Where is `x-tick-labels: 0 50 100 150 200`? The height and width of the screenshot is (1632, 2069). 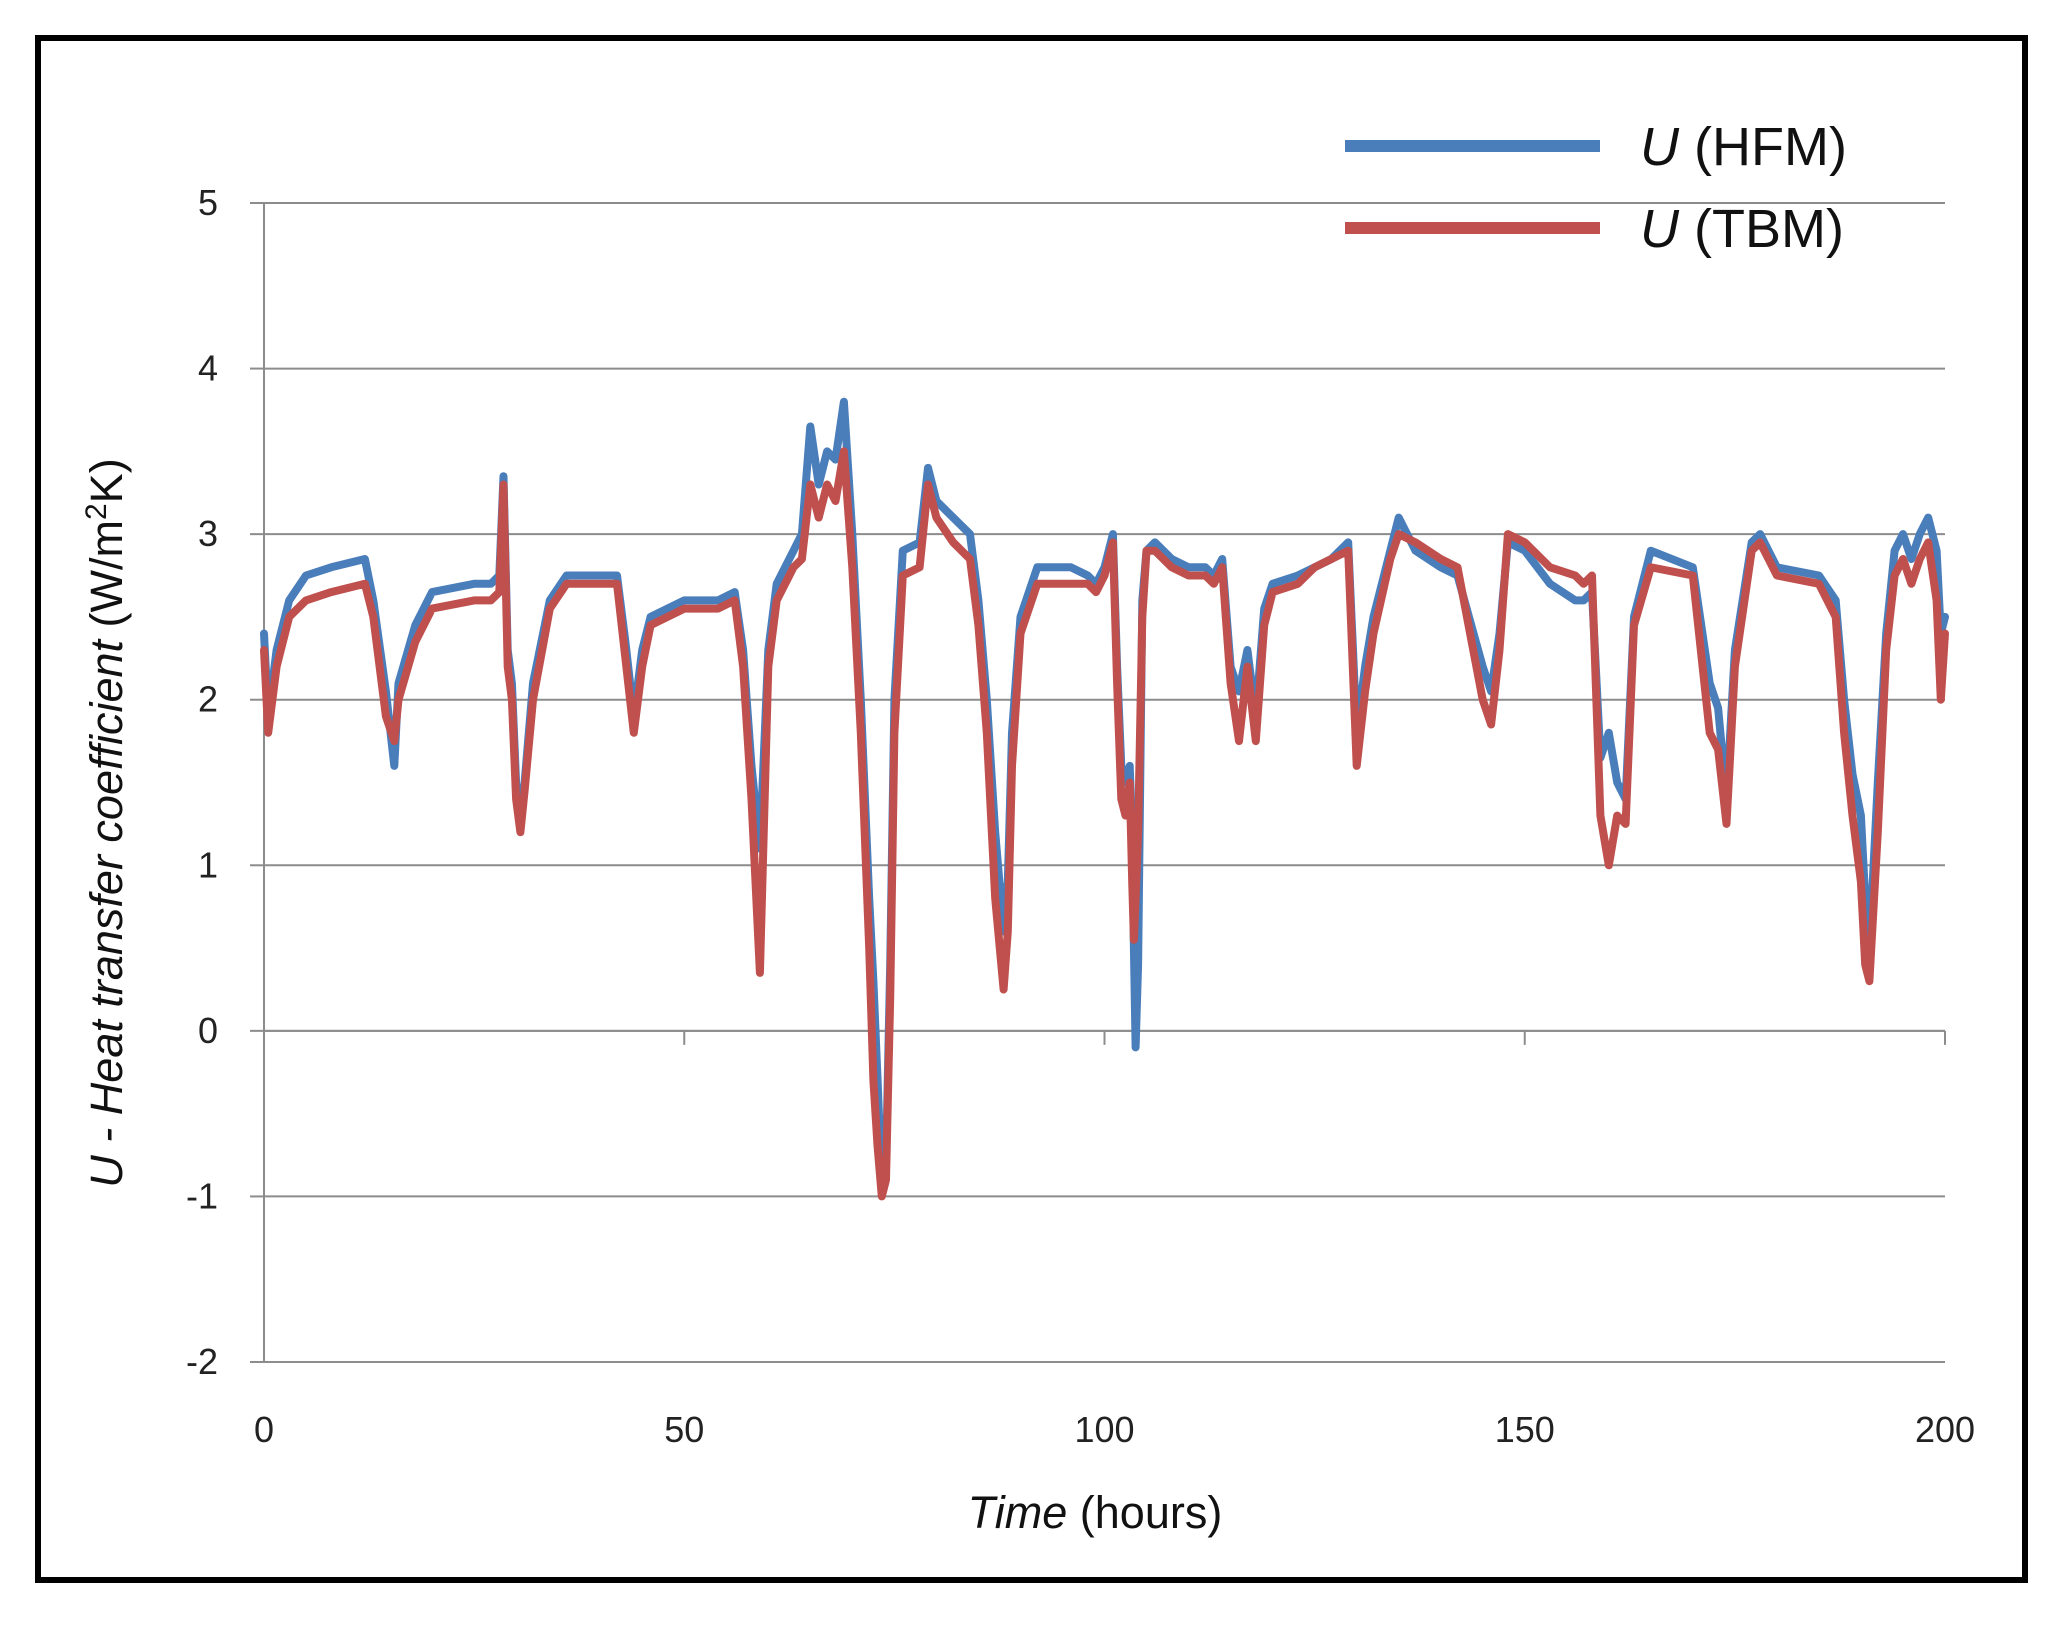
x-tick-labels: 0 50 100 150 200 is located at coordinates (1114, 1429).